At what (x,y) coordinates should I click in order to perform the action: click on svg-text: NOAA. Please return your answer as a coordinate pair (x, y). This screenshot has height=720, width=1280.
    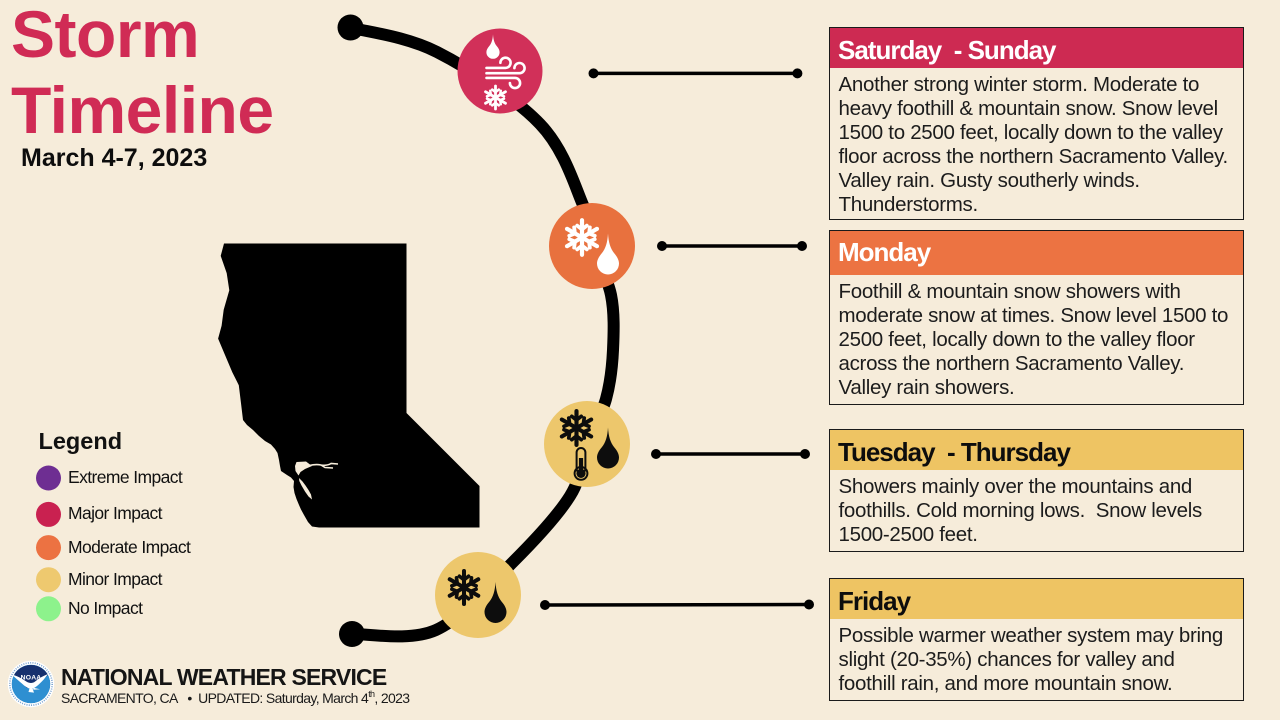
    Looking at the image, I should click on (31, 678).